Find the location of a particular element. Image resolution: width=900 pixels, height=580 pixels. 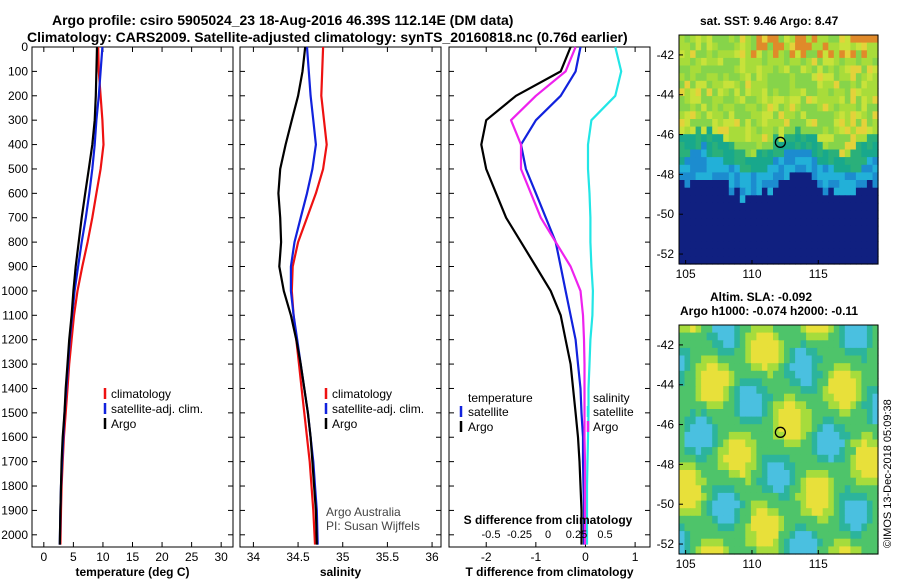

map-ytick-label: -50 is located at coordinates (666, 214).